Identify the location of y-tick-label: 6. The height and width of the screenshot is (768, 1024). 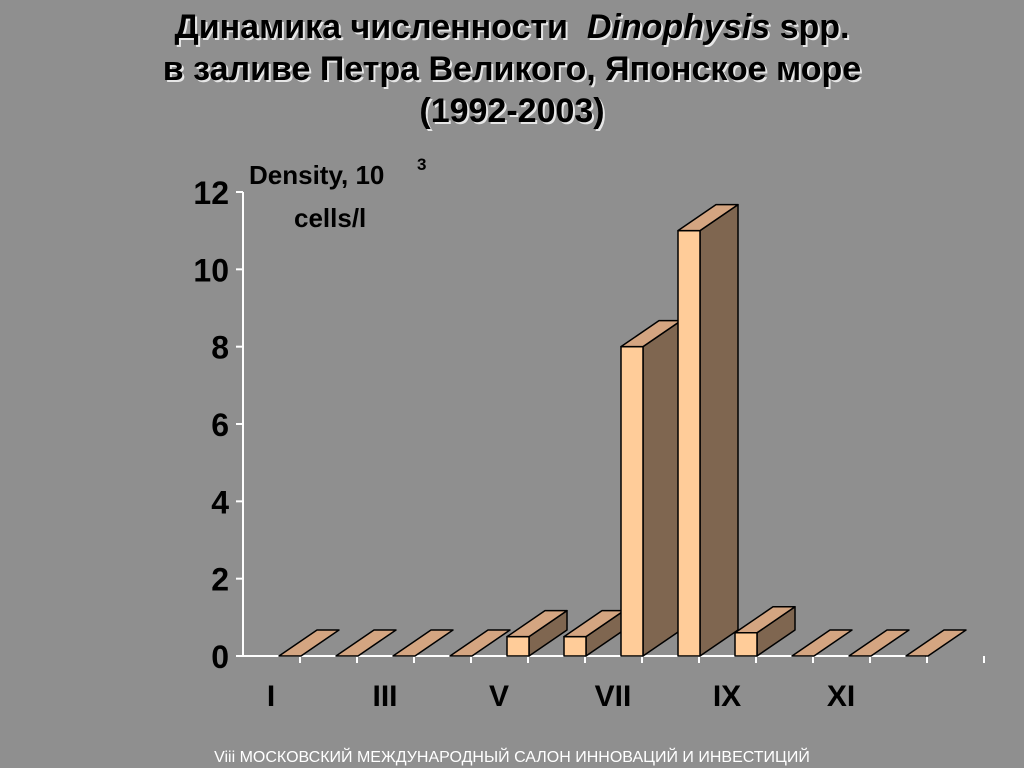
(220, 425).